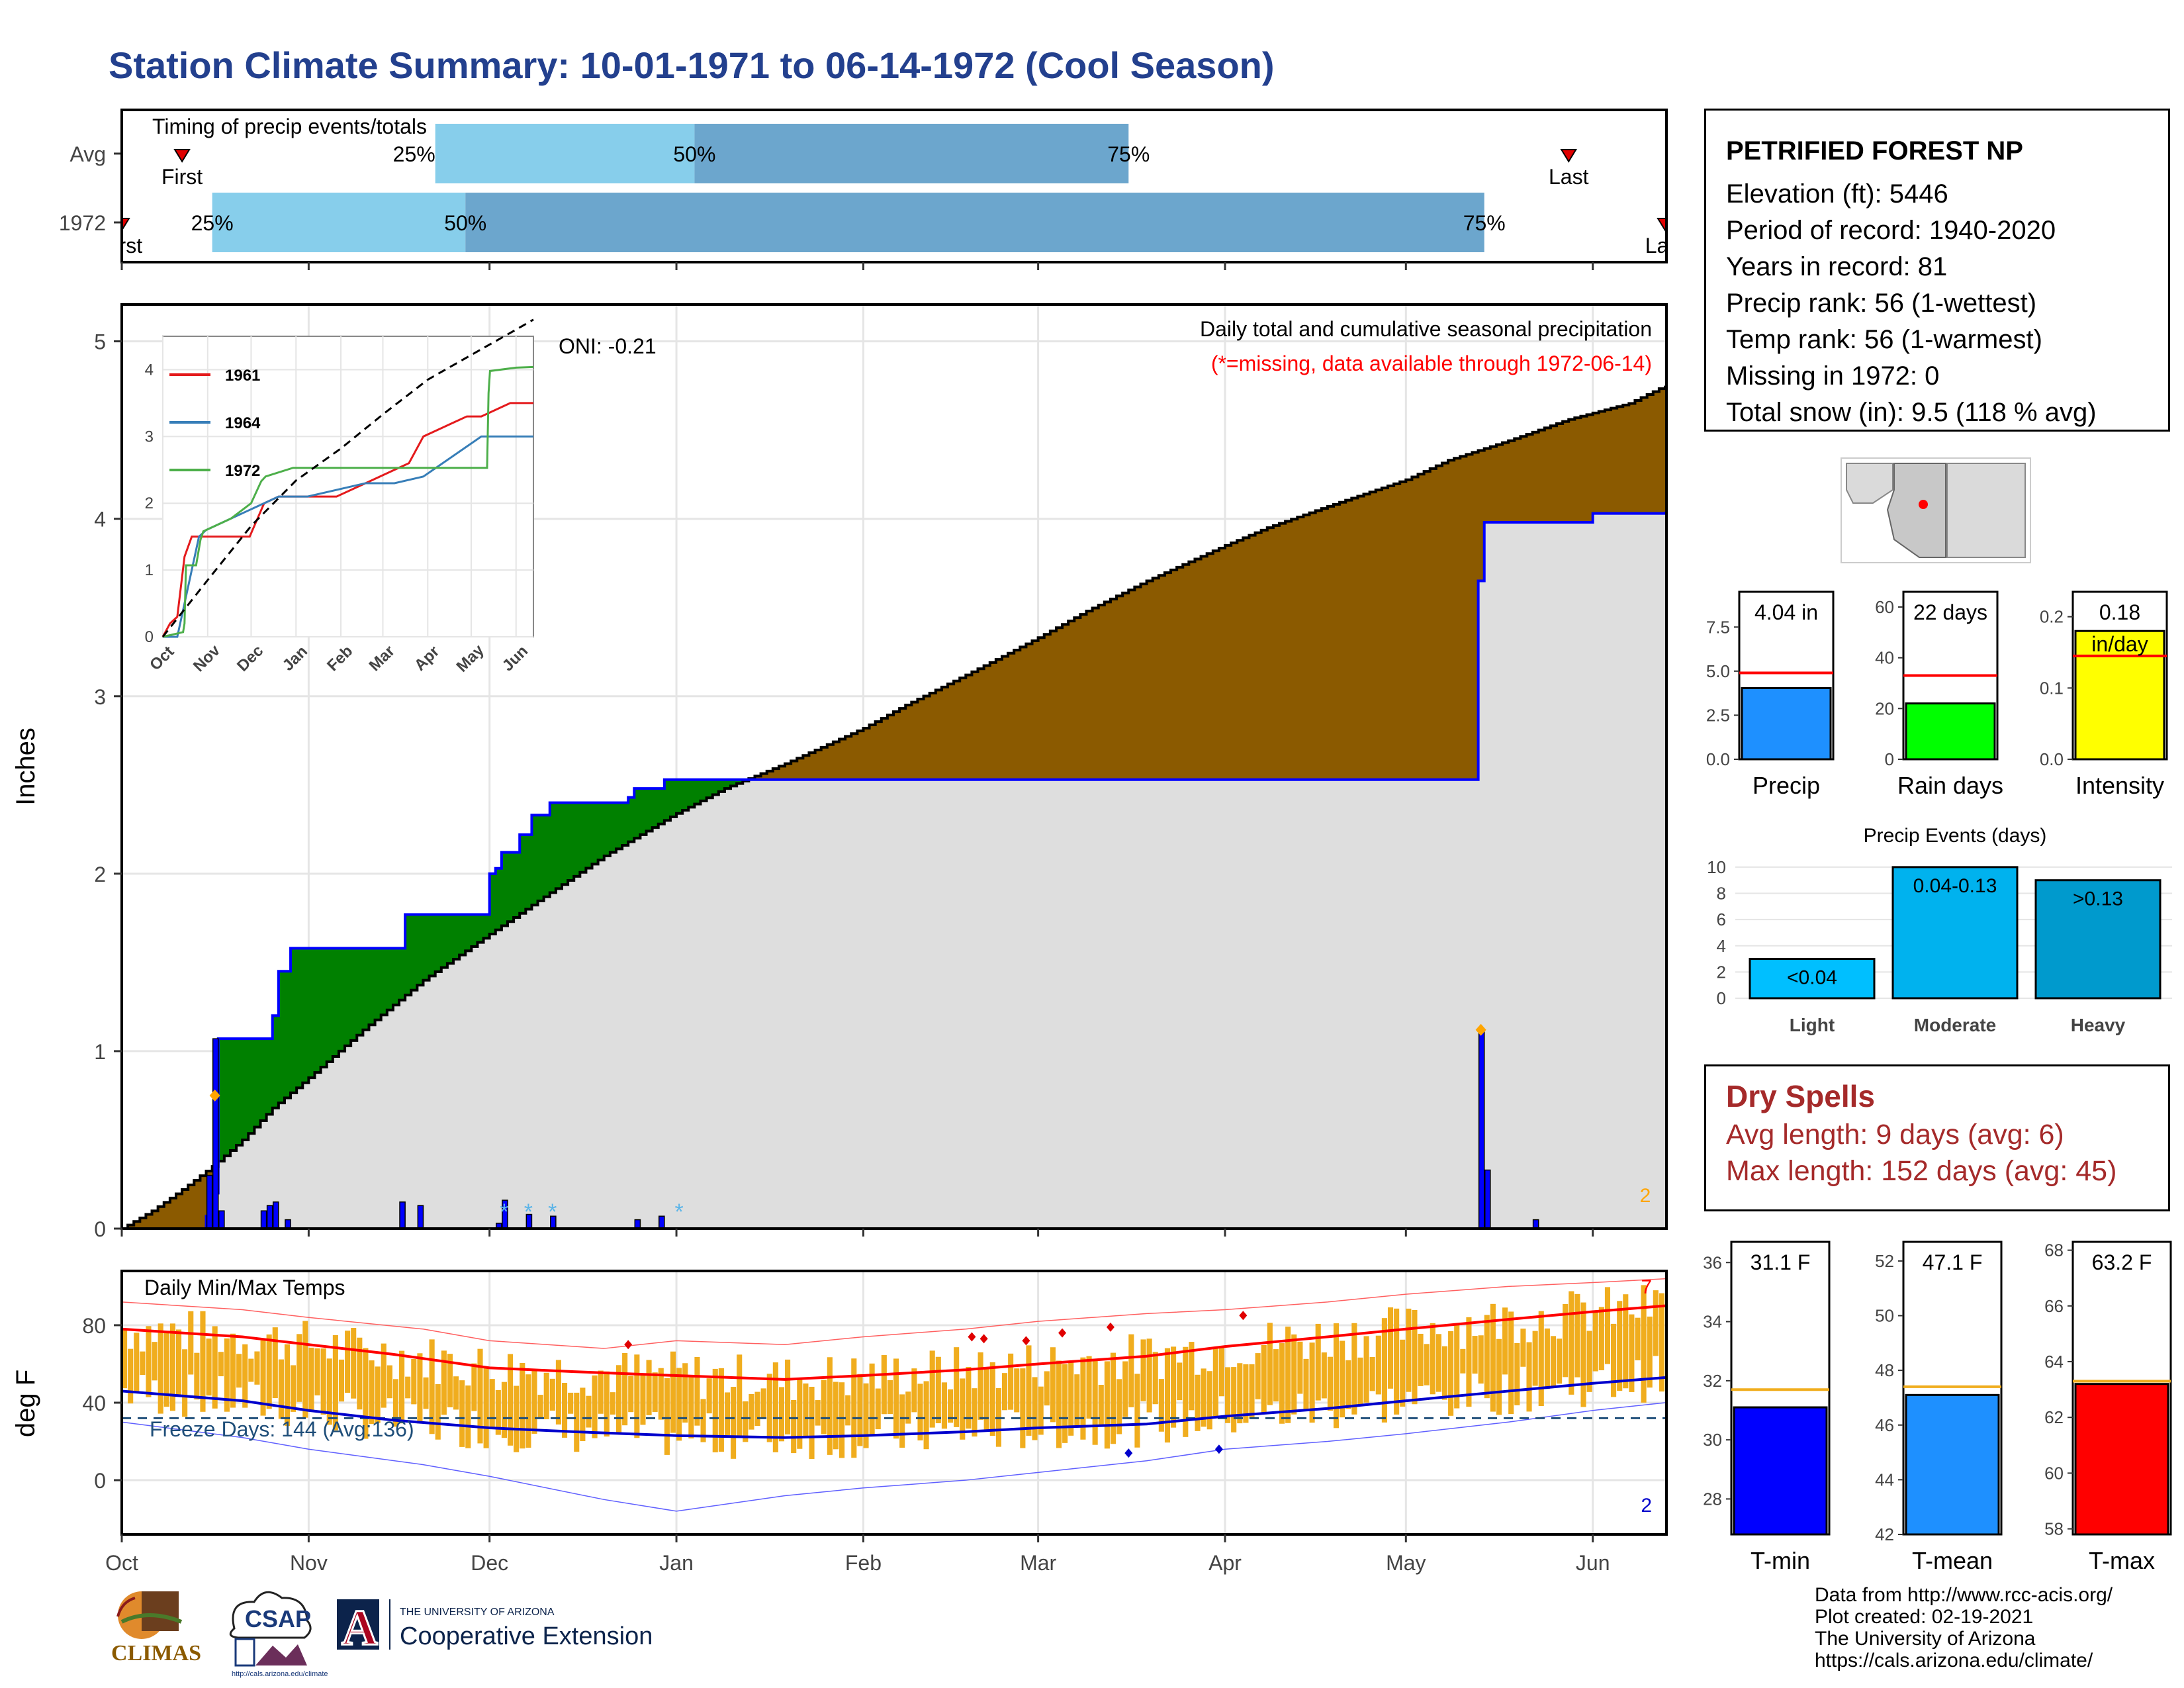 The width and height of the screenshot is (2184, 1688). What do you see at coordinates (182, 177) in the screenshot?
I see `timing-first-label: First` at bounding box center [182, 177].